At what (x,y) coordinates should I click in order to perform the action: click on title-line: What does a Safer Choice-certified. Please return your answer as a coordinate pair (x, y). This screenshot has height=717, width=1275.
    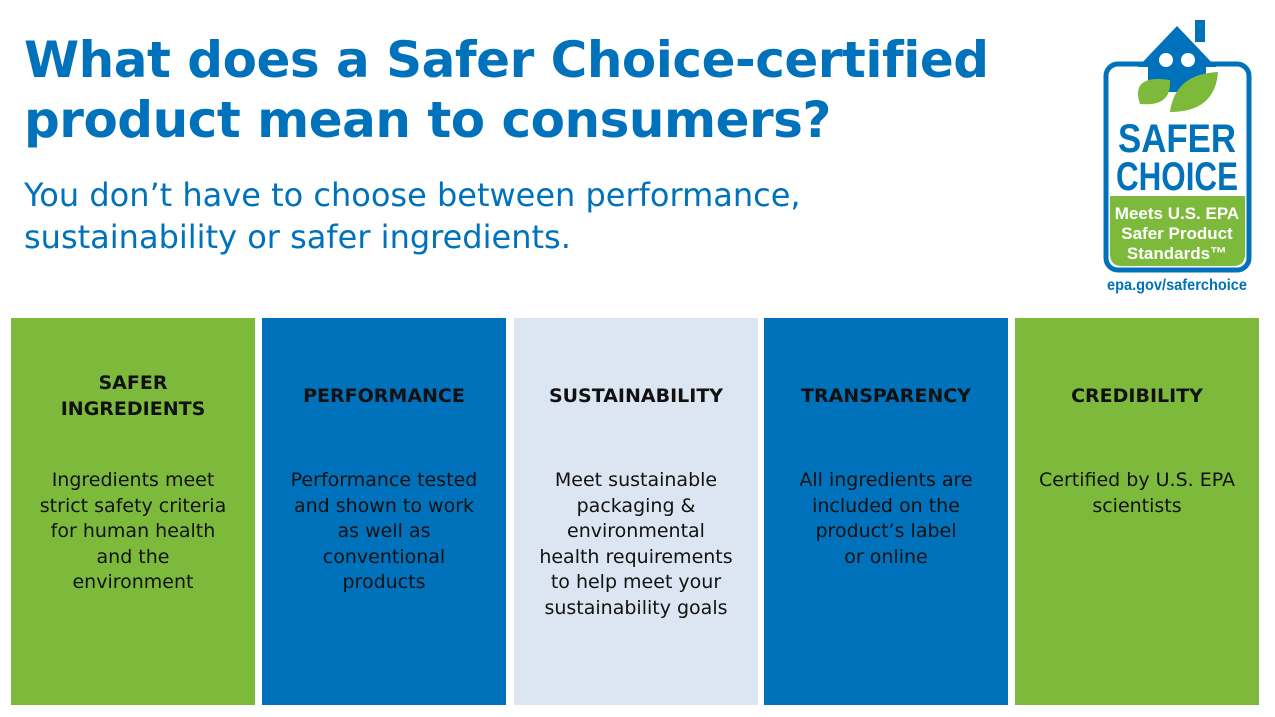
    Looking at the image, I should click on (506, 60).